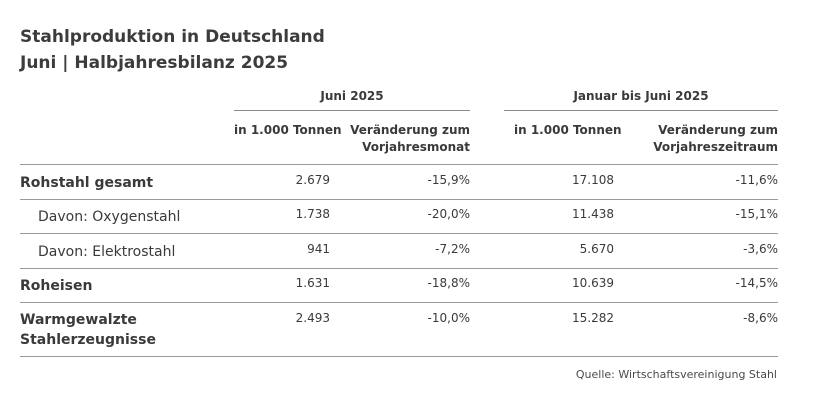 The image size is (819, 407). I want to click on cell-ytd-tonnes: 11.438, so click(593, 214).